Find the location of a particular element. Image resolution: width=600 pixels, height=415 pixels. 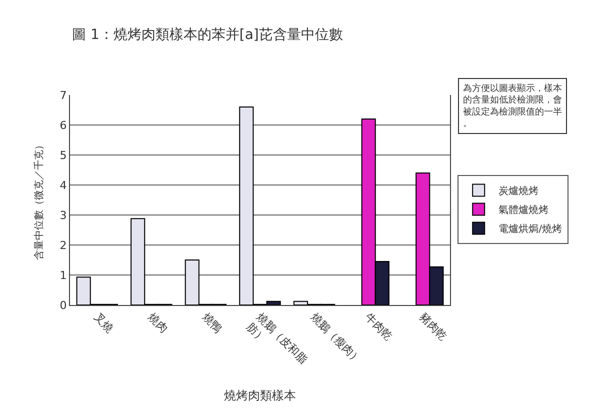

y-tick-label: 5 is located at coordinates (63, 155).